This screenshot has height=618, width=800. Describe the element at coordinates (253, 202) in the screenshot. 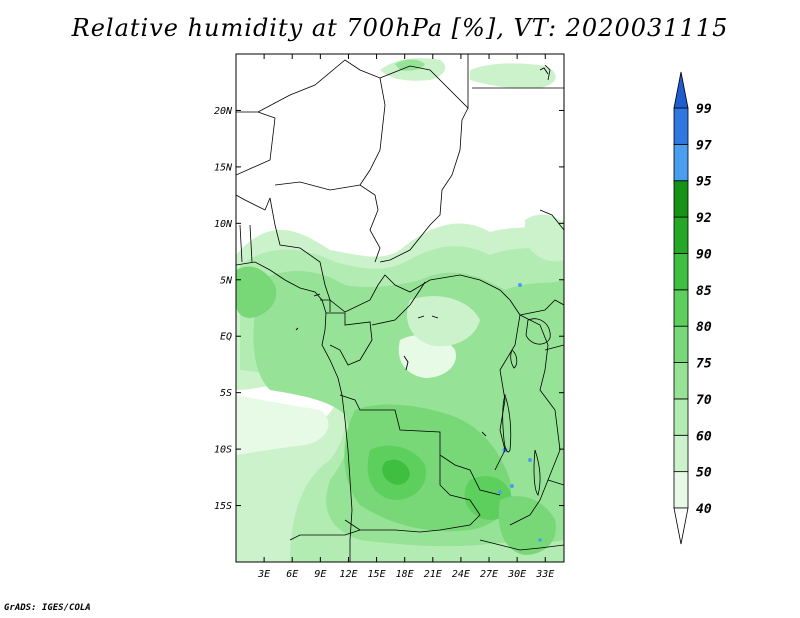

I see `boundary-cameroon-line` at that location.